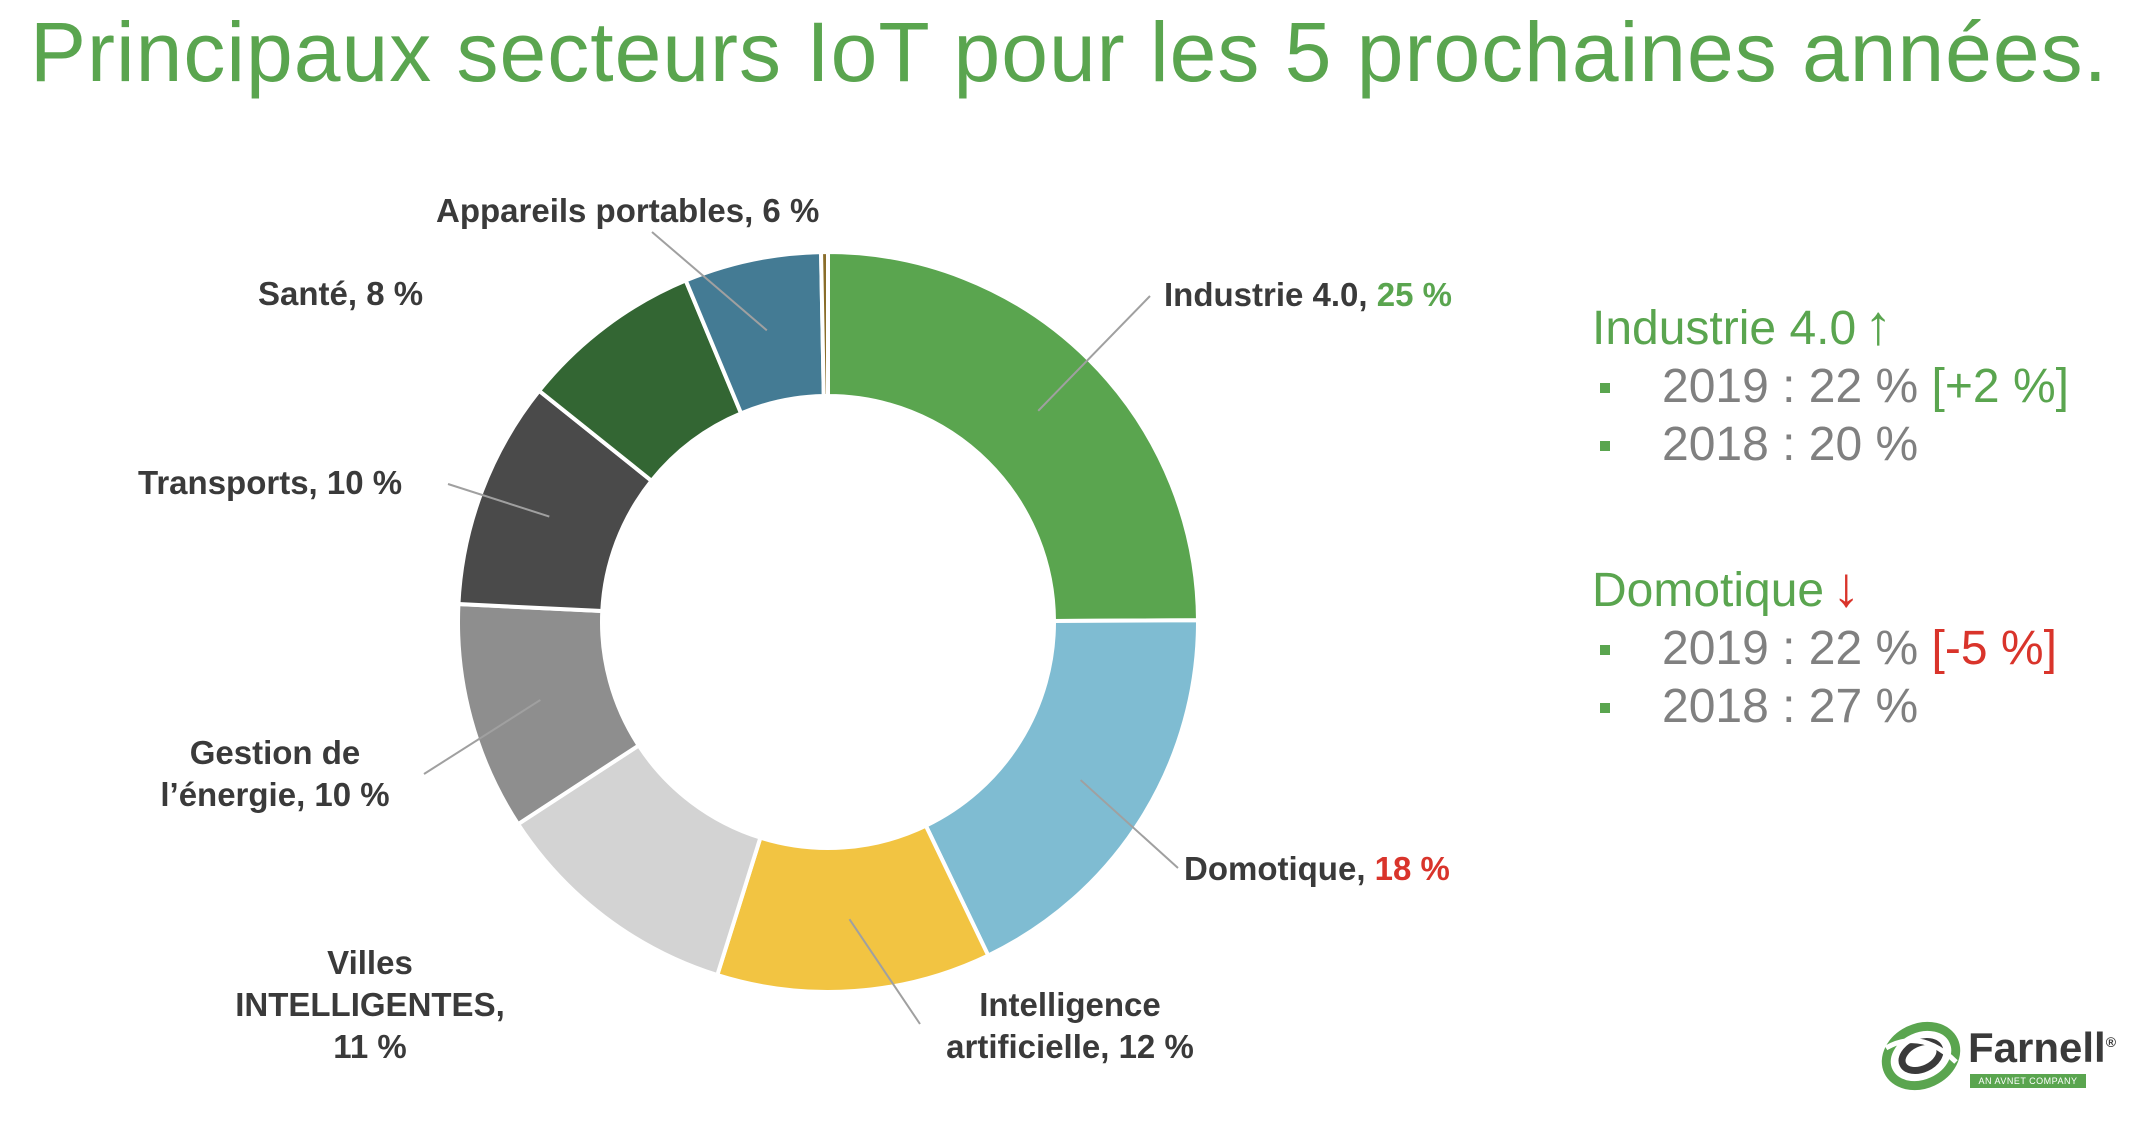 The image size is (2138, 1124). I want to click on label-industrie-value: 25 %, so click(1414, 294).